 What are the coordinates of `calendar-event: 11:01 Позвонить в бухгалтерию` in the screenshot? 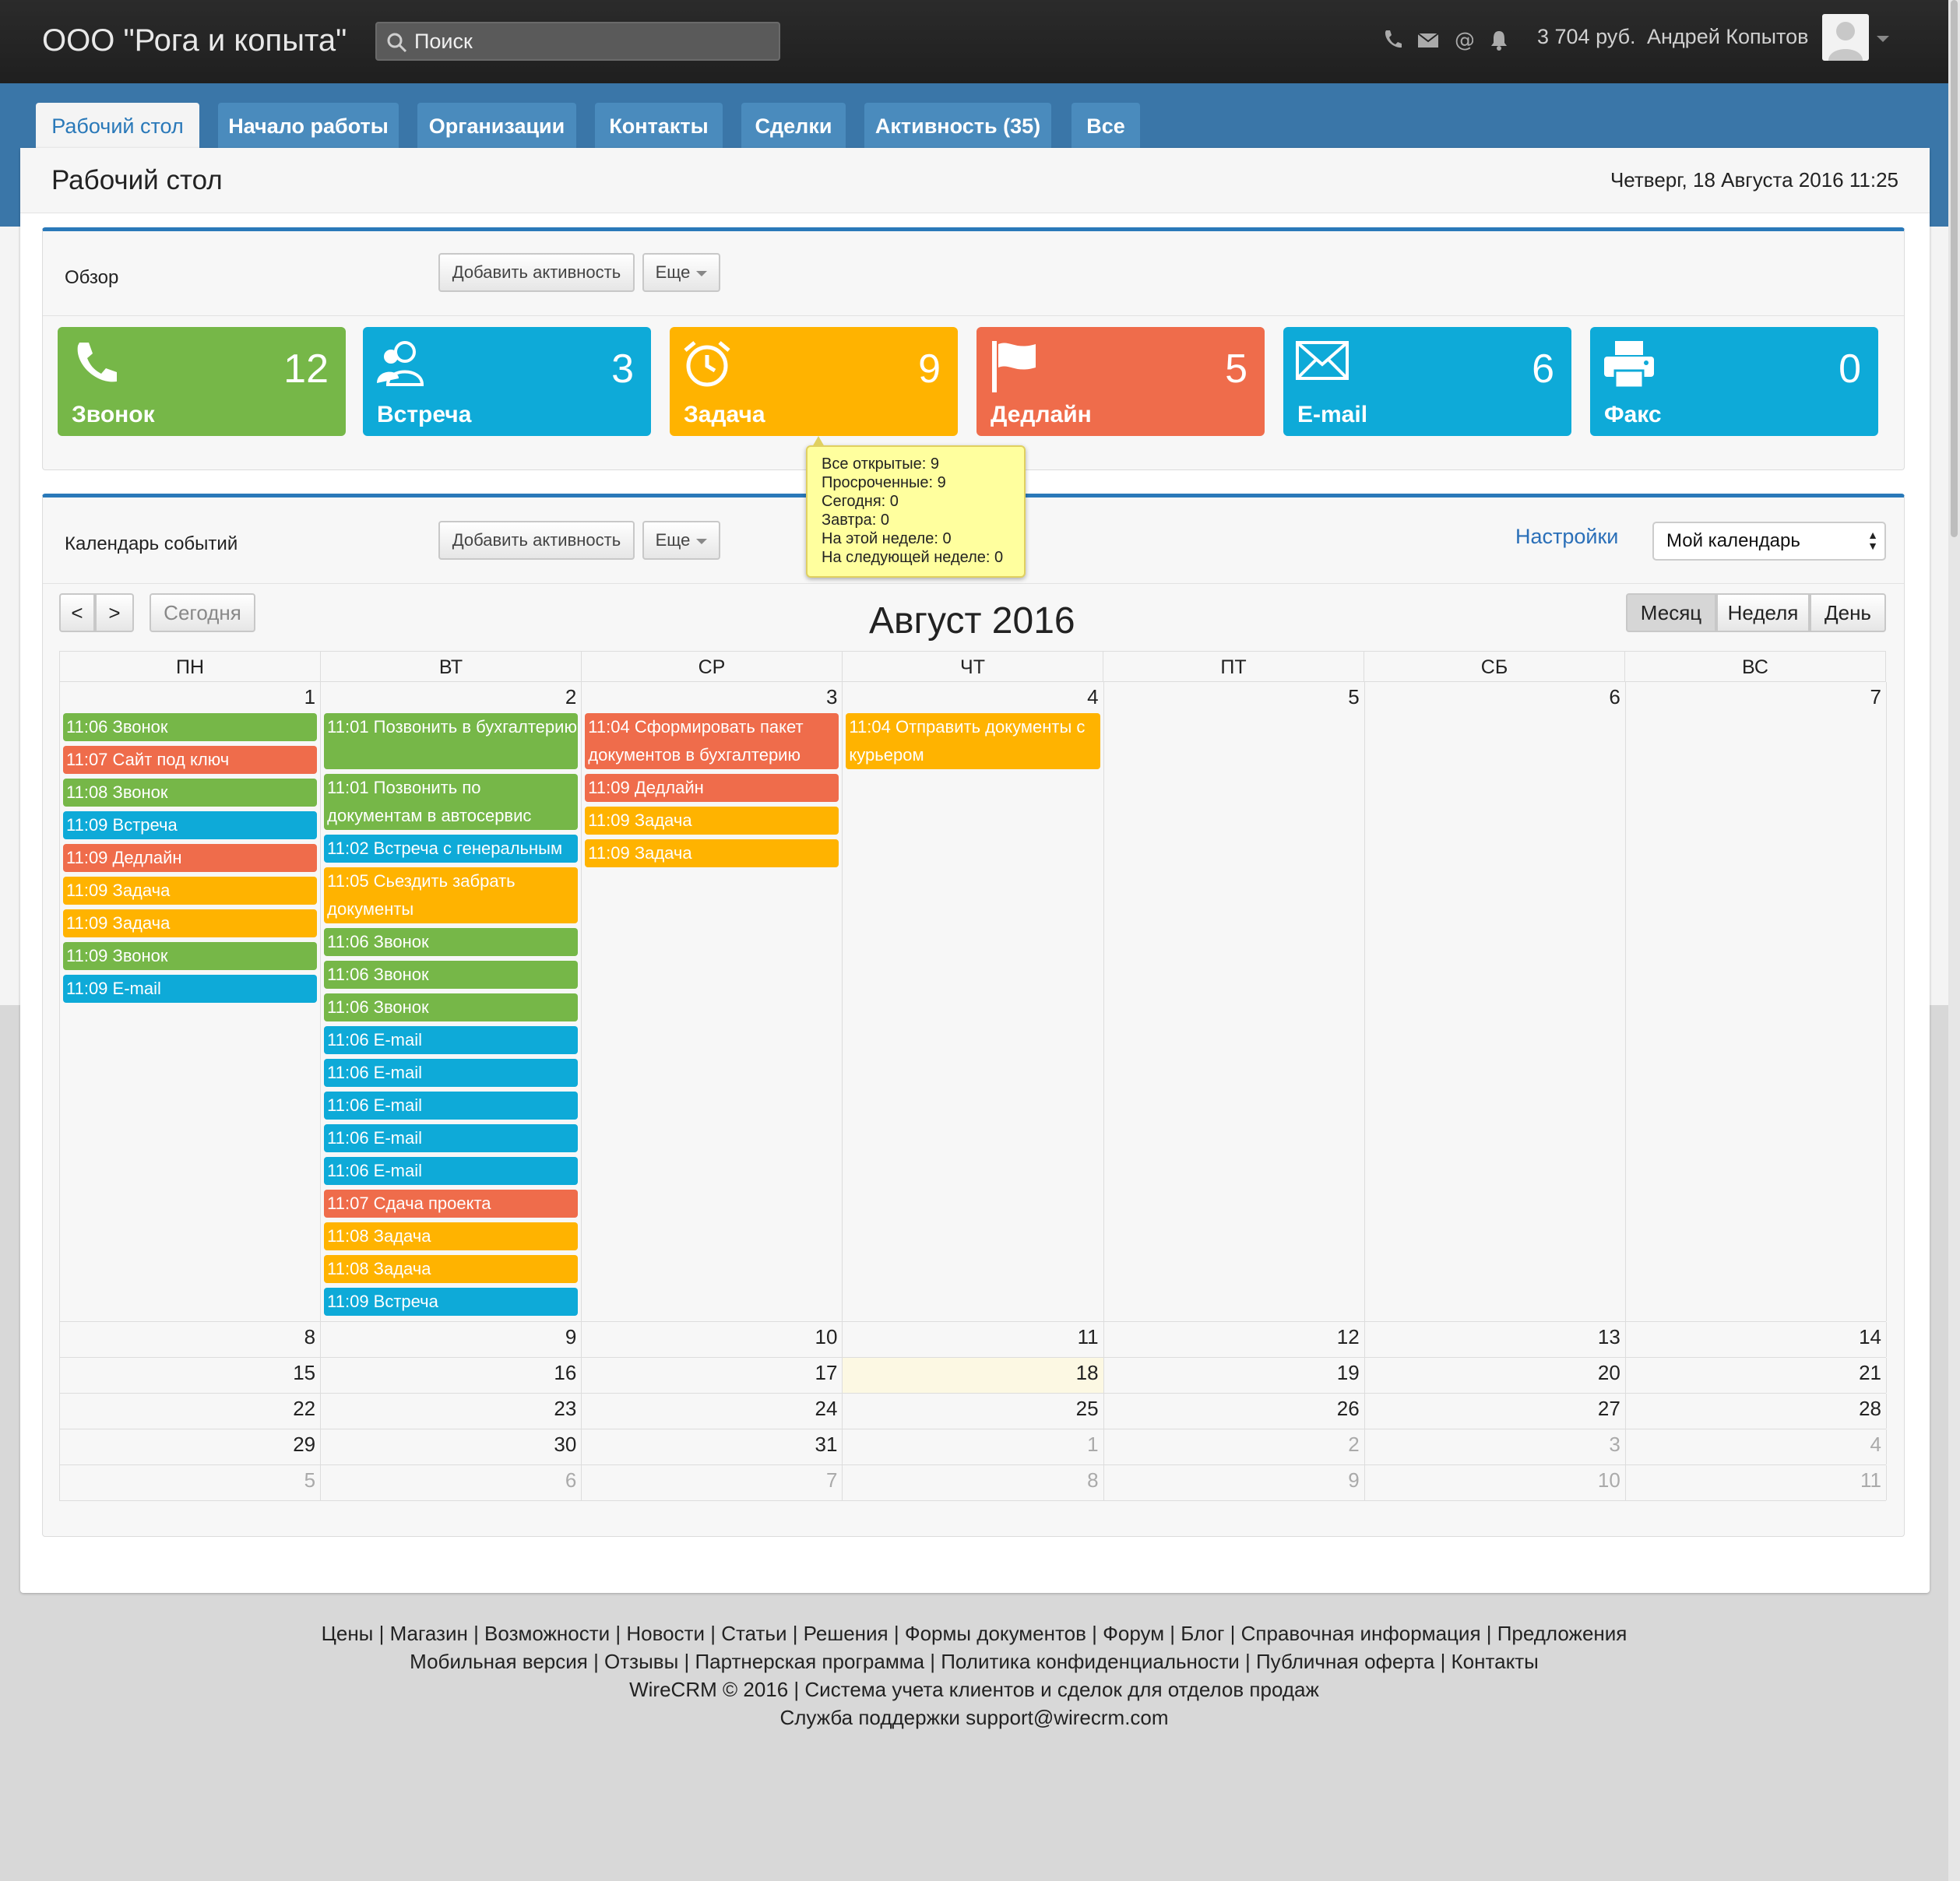 It's located at (451, 741).